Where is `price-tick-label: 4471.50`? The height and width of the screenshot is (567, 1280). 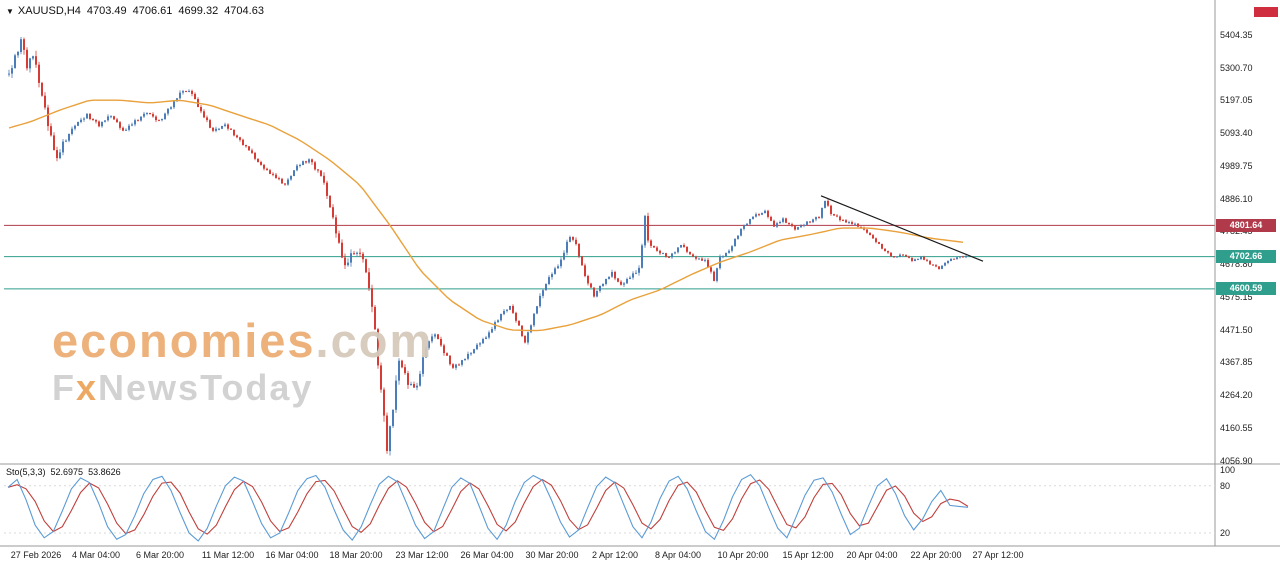
price-tick-label: 4471.50 is located at coordinates (1236, 330).